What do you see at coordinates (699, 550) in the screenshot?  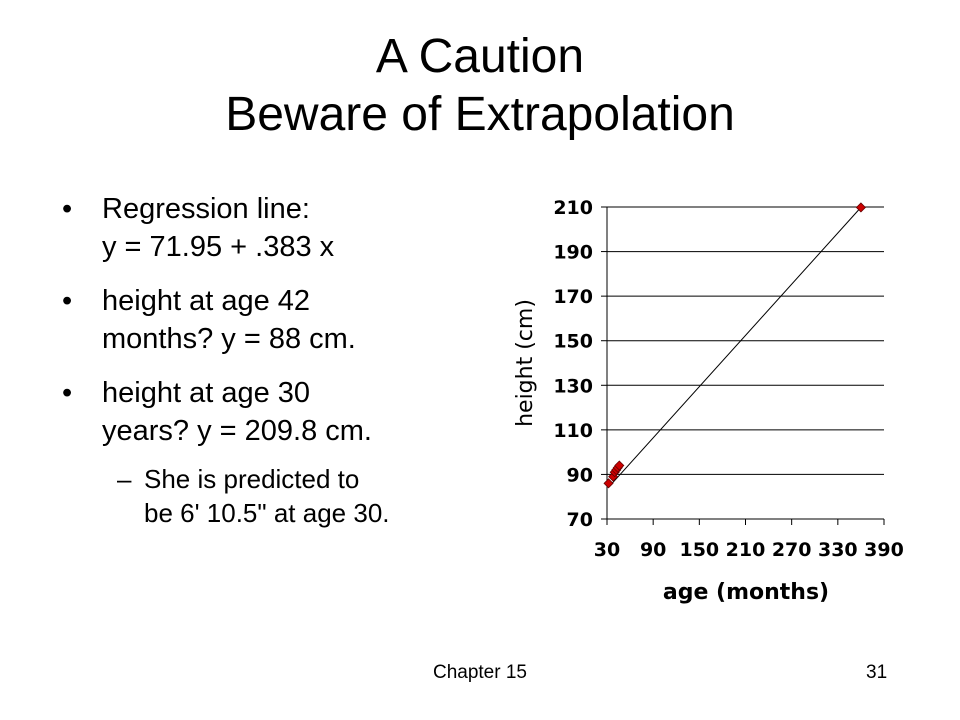 I see `x-tick-label: 150` at bounding box center [699, 550].